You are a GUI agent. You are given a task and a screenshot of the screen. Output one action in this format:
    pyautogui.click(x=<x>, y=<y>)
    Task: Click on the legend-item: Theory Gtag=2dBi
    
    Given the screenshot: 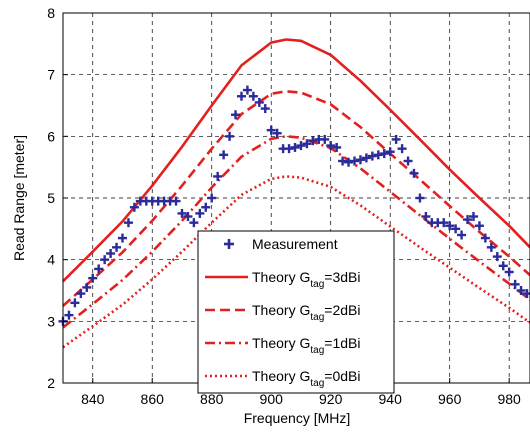 What is the action you would take?
    pyautogui.click(x=282, y=312)
    